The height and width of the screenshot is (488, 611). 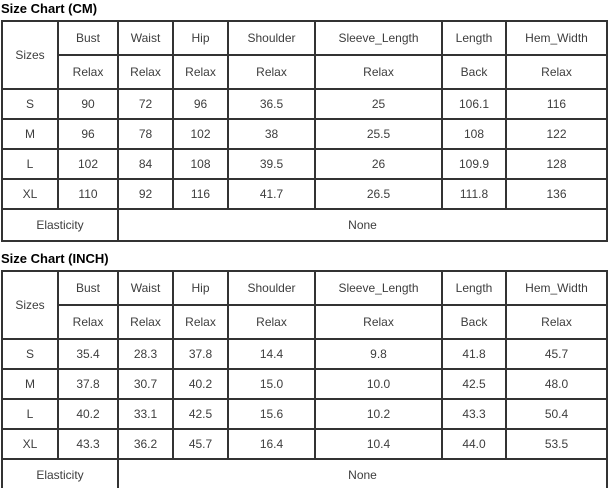 I want to click on value-cell: 44.0, so click(x=474, y=444).